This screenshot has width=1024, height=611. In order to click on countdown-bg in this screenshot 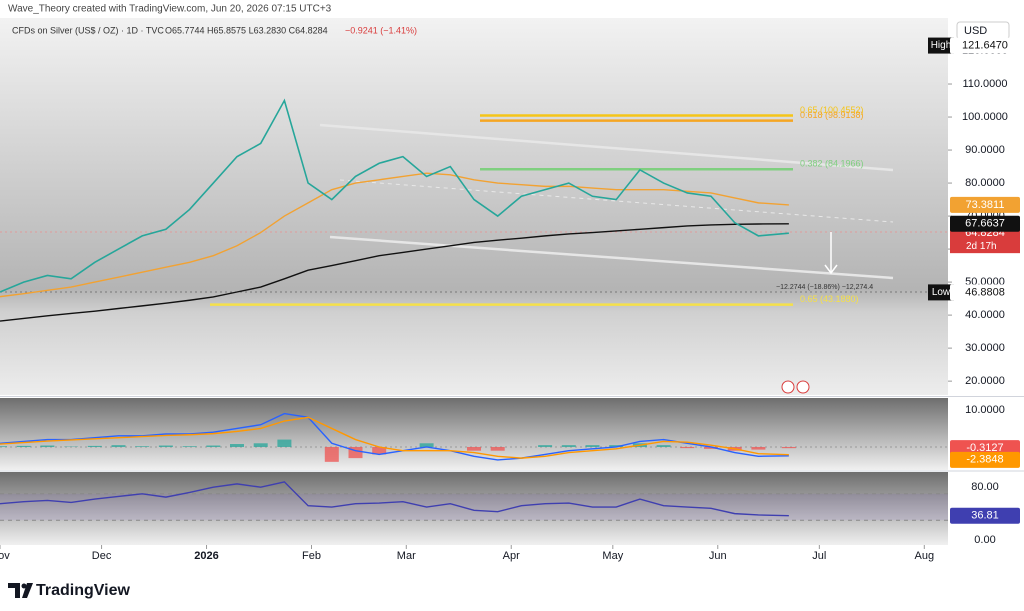, I will do `click(985, 246)`.